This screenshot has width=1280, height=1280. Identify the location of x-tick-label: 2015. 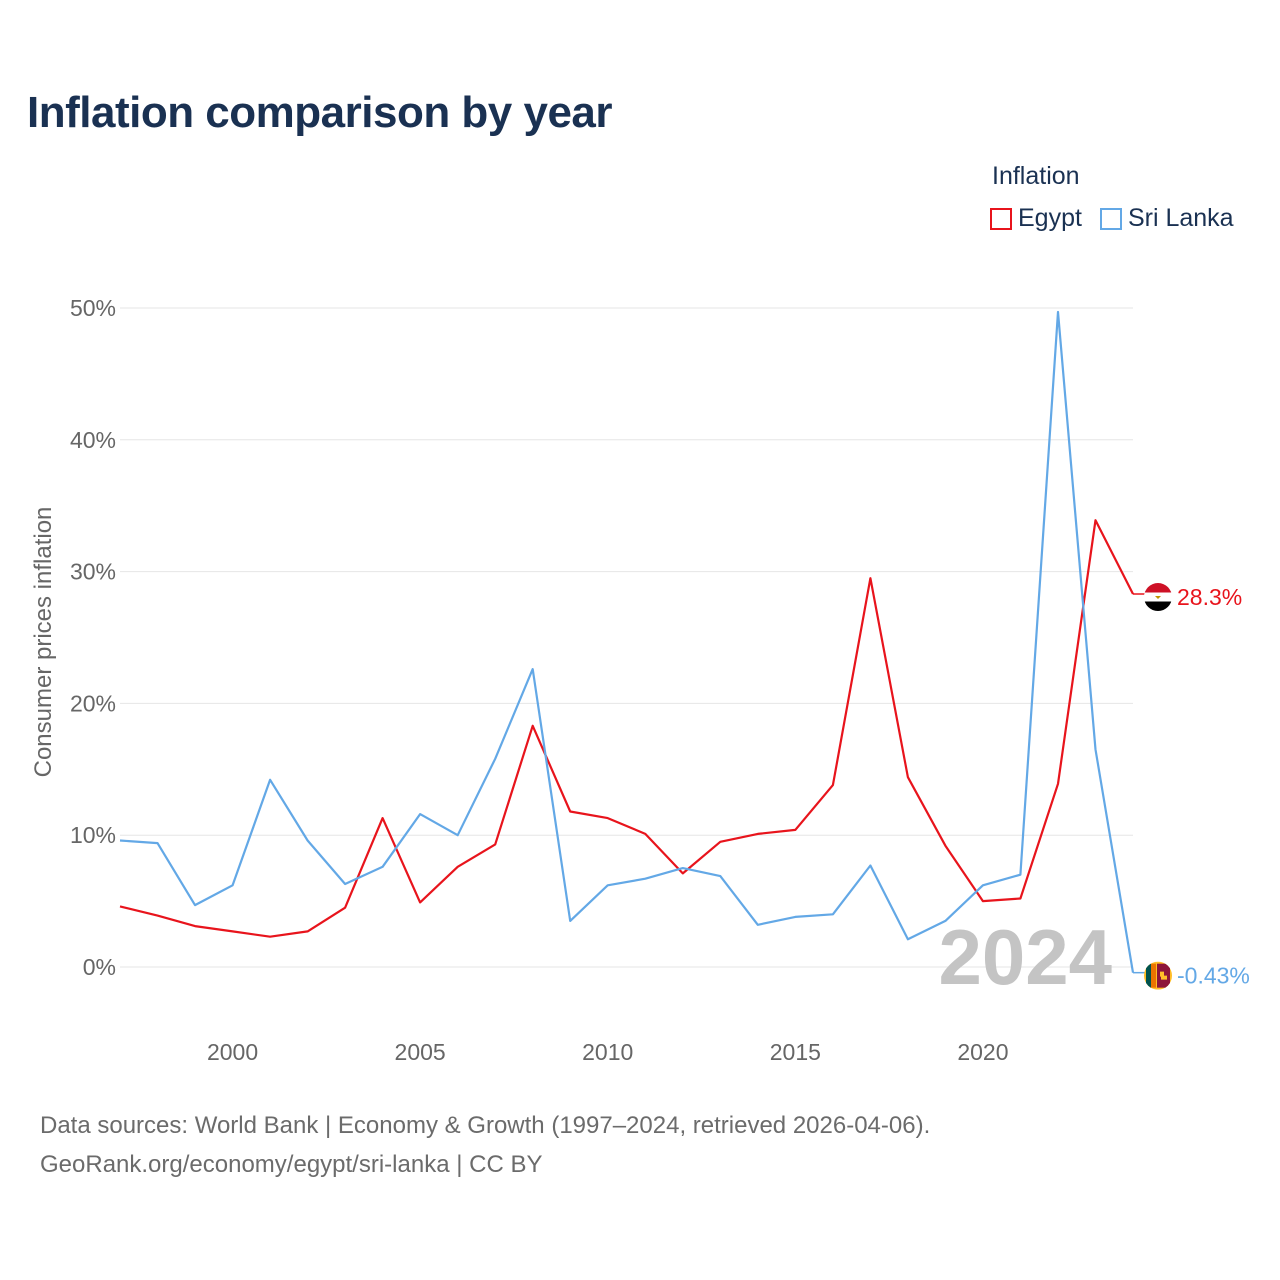
(795, 1052).